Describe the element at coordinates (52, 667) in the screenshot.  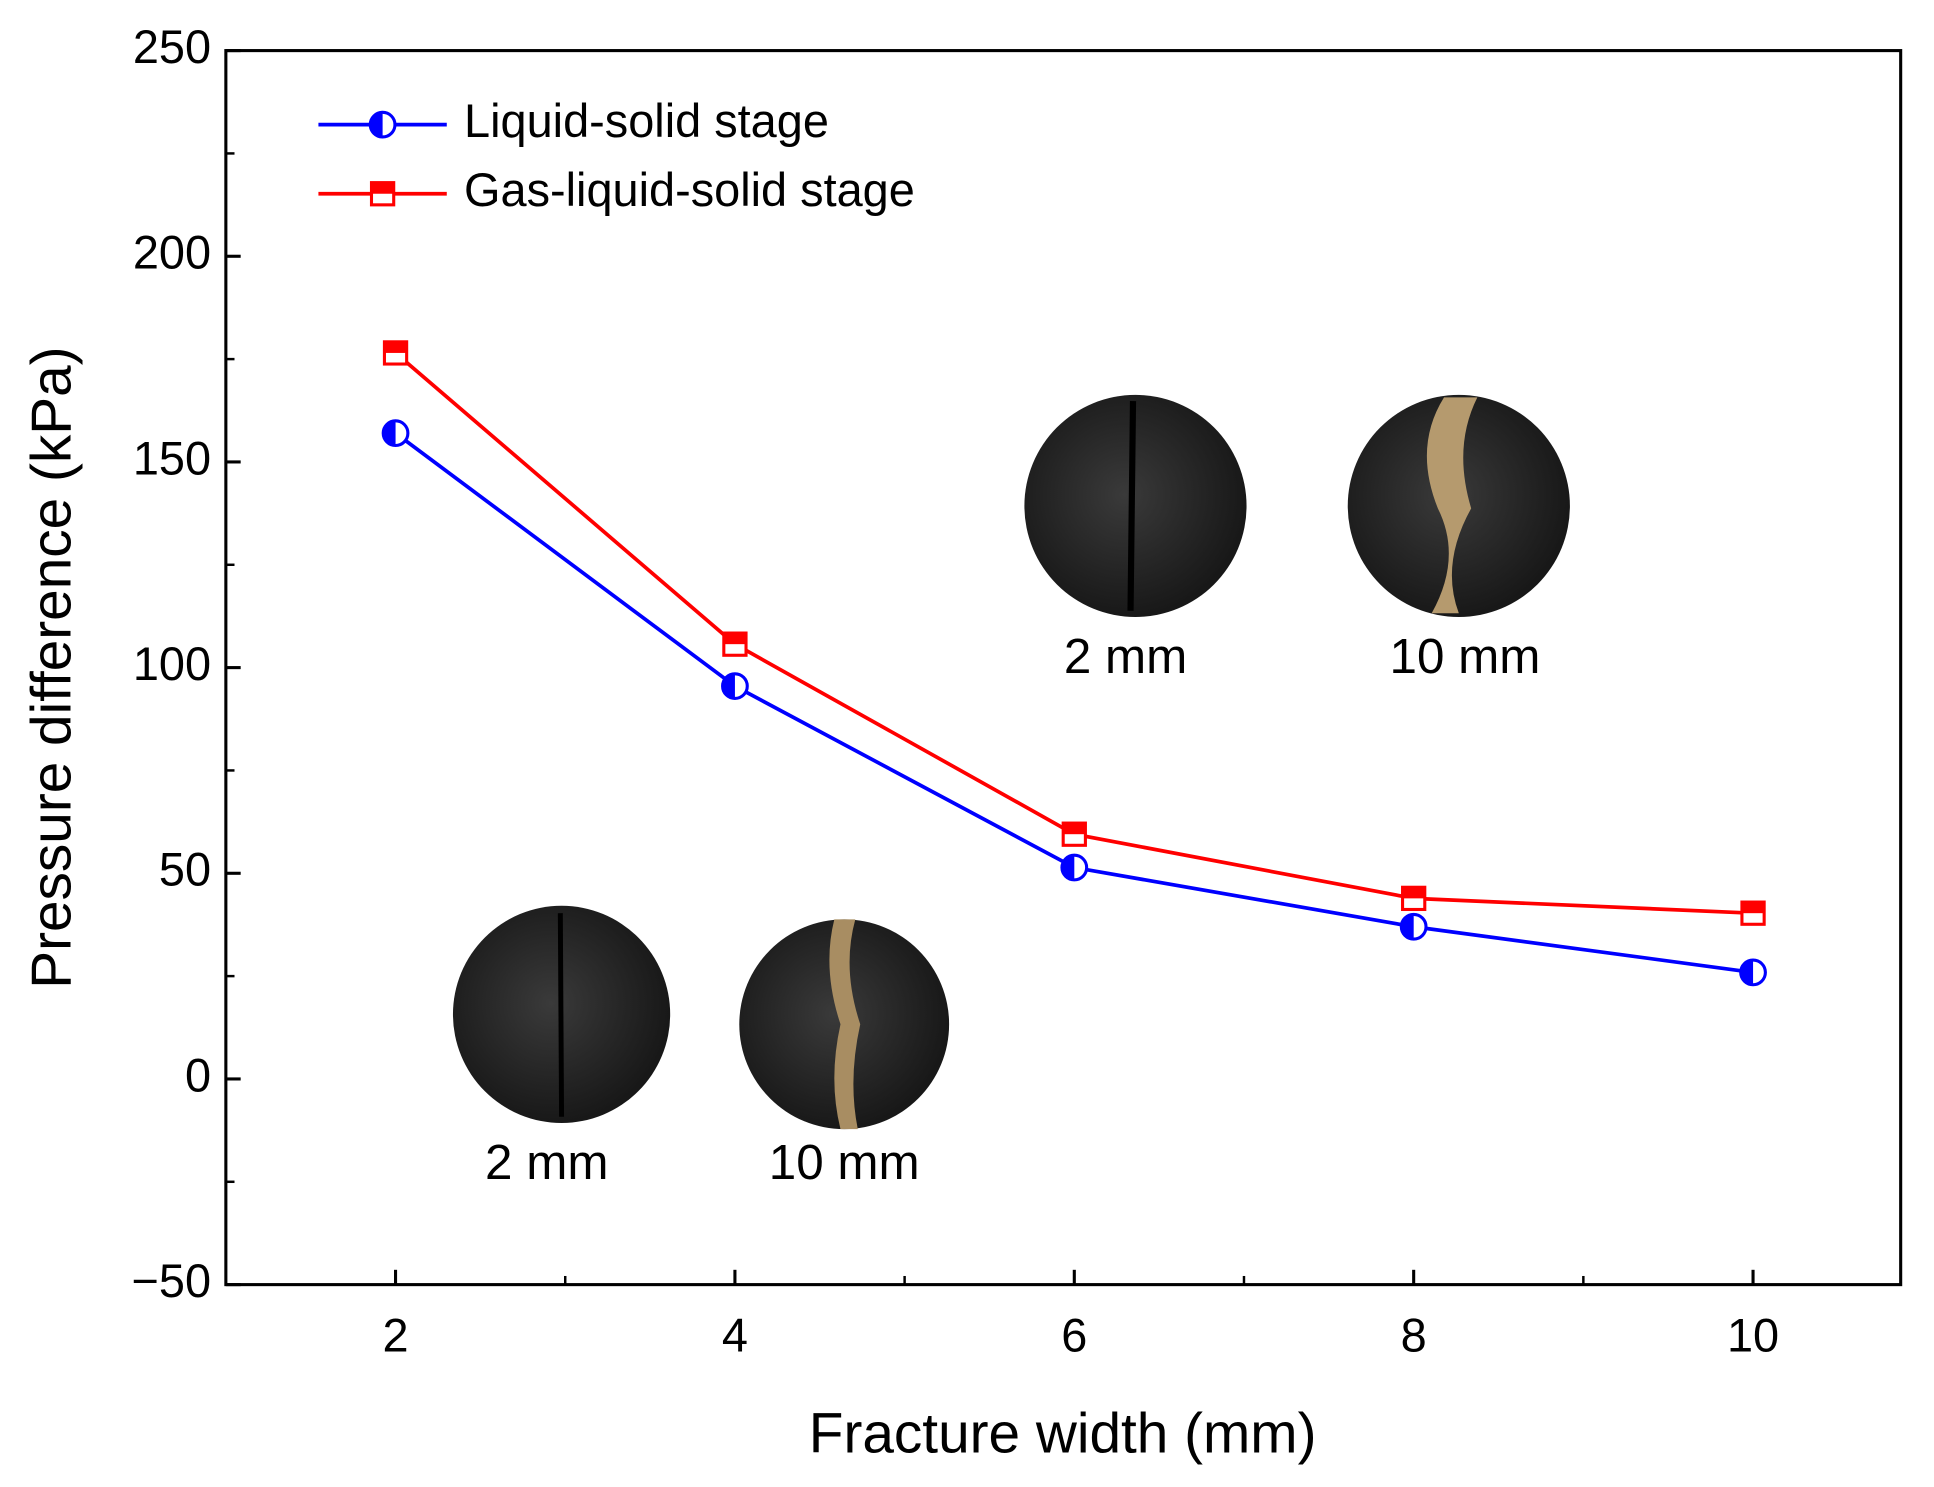
I see `y-axis-label: Pressure difference (kPa)` at that location.